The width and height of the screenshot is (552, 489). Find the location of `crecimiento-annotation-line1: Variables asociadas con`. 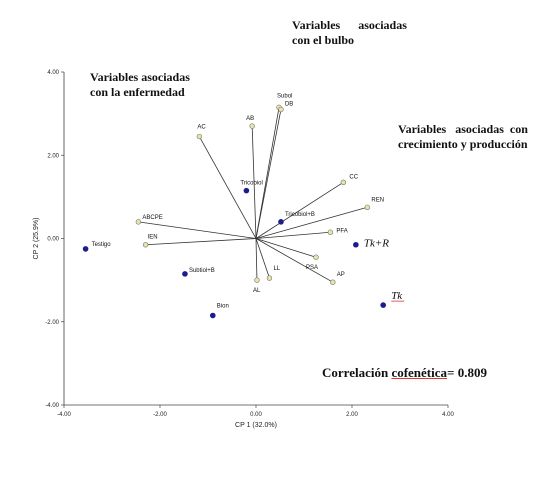

crecimiento-annotation-line1: Variables asociadas con is located at coordinates (463, 129).